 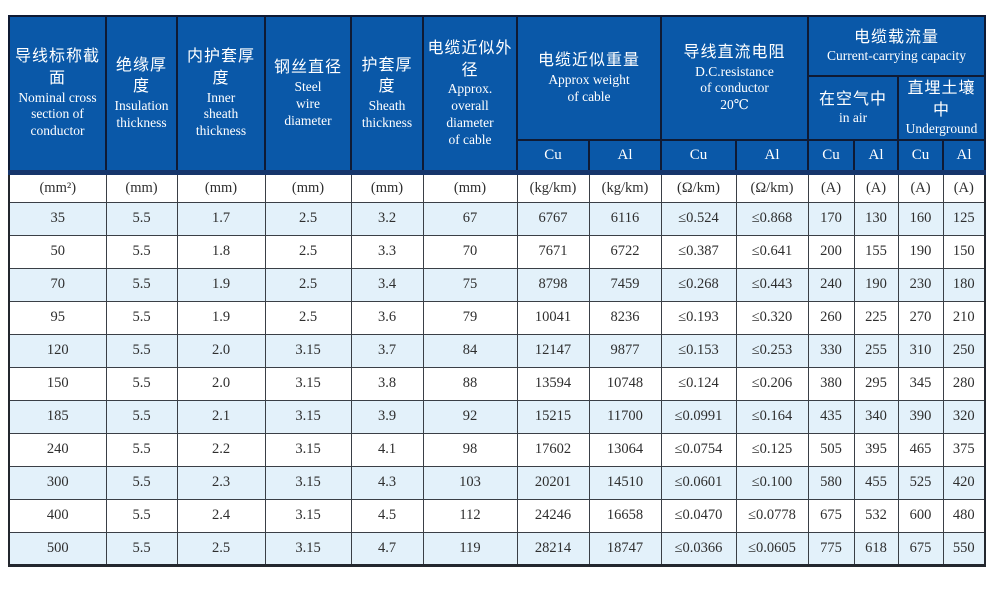 I want to click on col-header-steel-wire-diameter: 钢丝直径 Steel wire diameter, so click(x=308, y=94).